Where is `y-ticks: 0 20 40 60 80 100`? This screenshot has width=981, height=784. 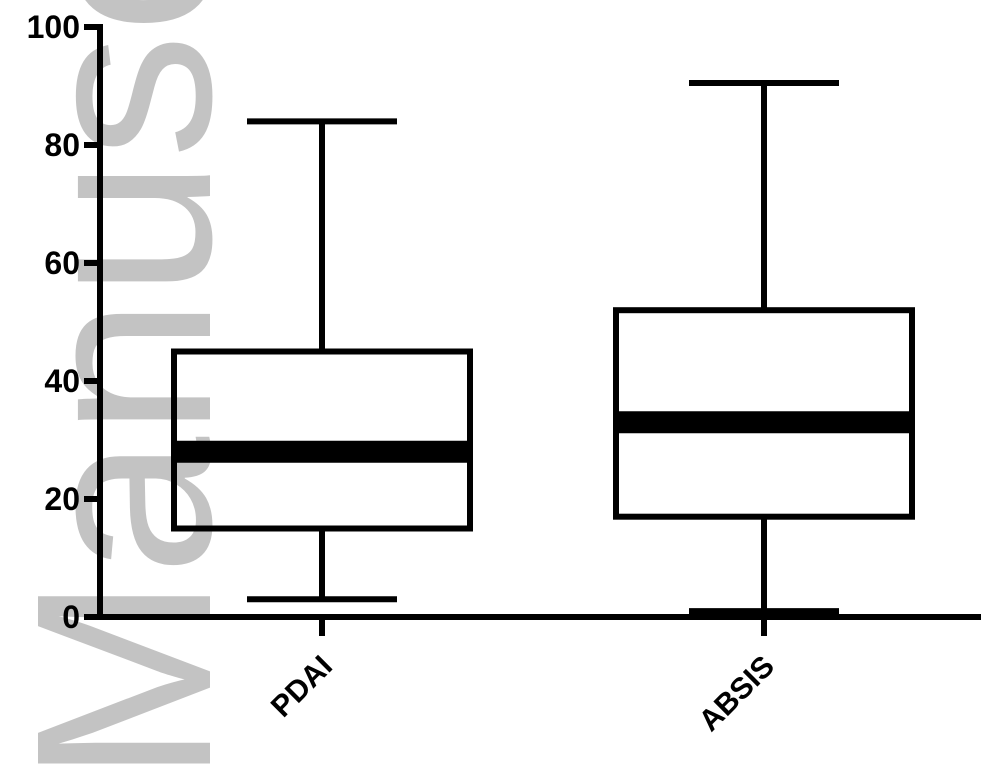 y-ticks: 0 20 40 60 80 100 is located at coordinates (63, 322).